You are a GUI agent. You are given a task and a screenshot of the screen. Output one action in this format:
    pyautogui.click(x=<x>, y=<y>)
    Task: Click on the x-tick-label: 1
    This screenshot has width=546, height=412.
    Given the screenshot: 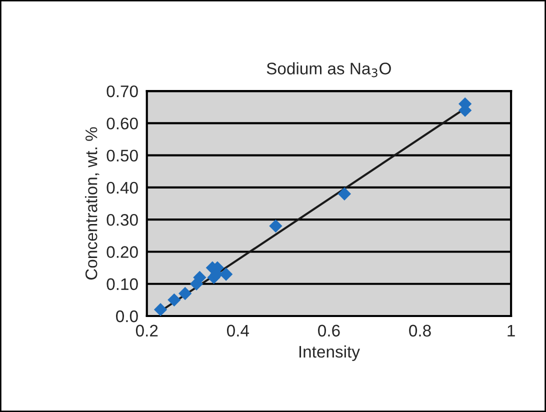 What is the action you would take?
    pyautogui.click(x=511, y=330)
    